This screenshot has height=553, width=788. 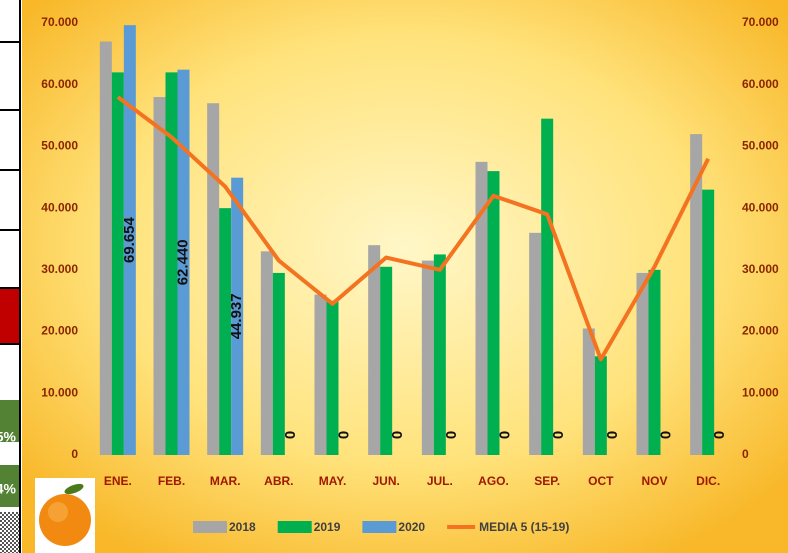 What do you see at coordinates (708, 481) in the screenshot?
I see `x-tick-label: DIC.` at bounding box center [708, 481].